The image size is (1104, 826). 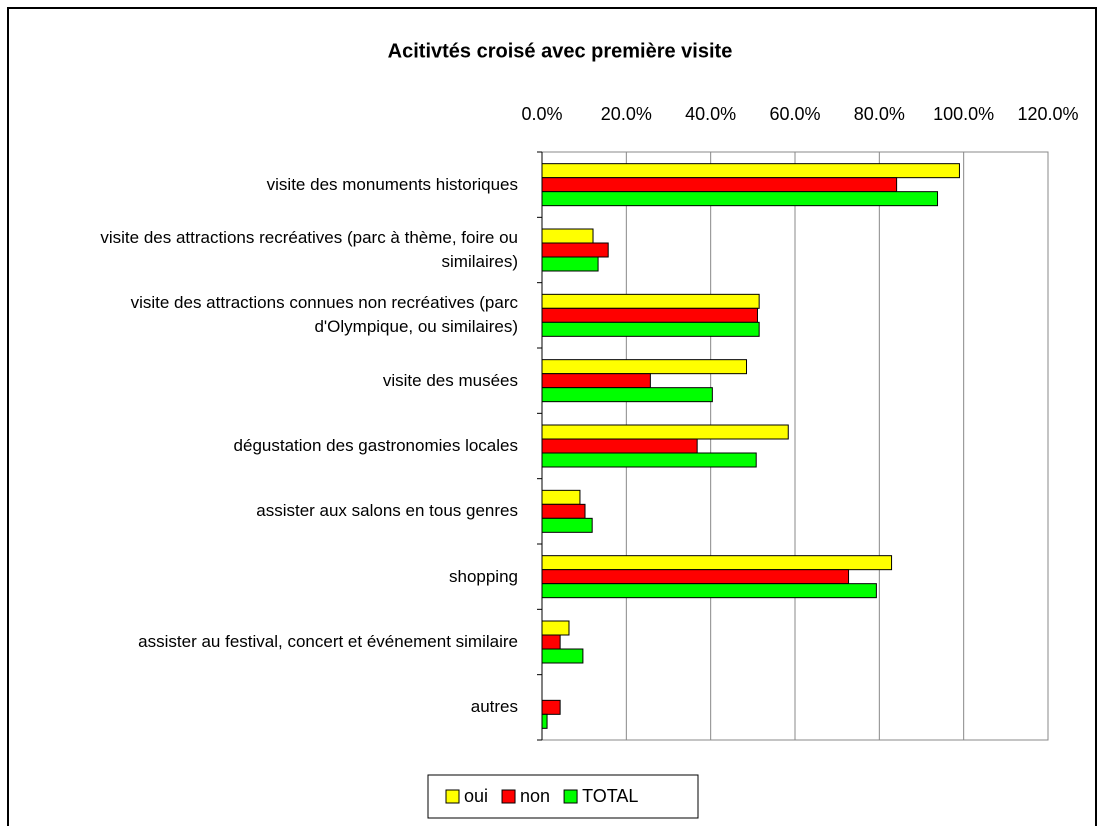 What do you see at coordinates (879, 114) in the screenshot?
I see `x-tick-label: 80.0%` at bounding box center [879, 114].